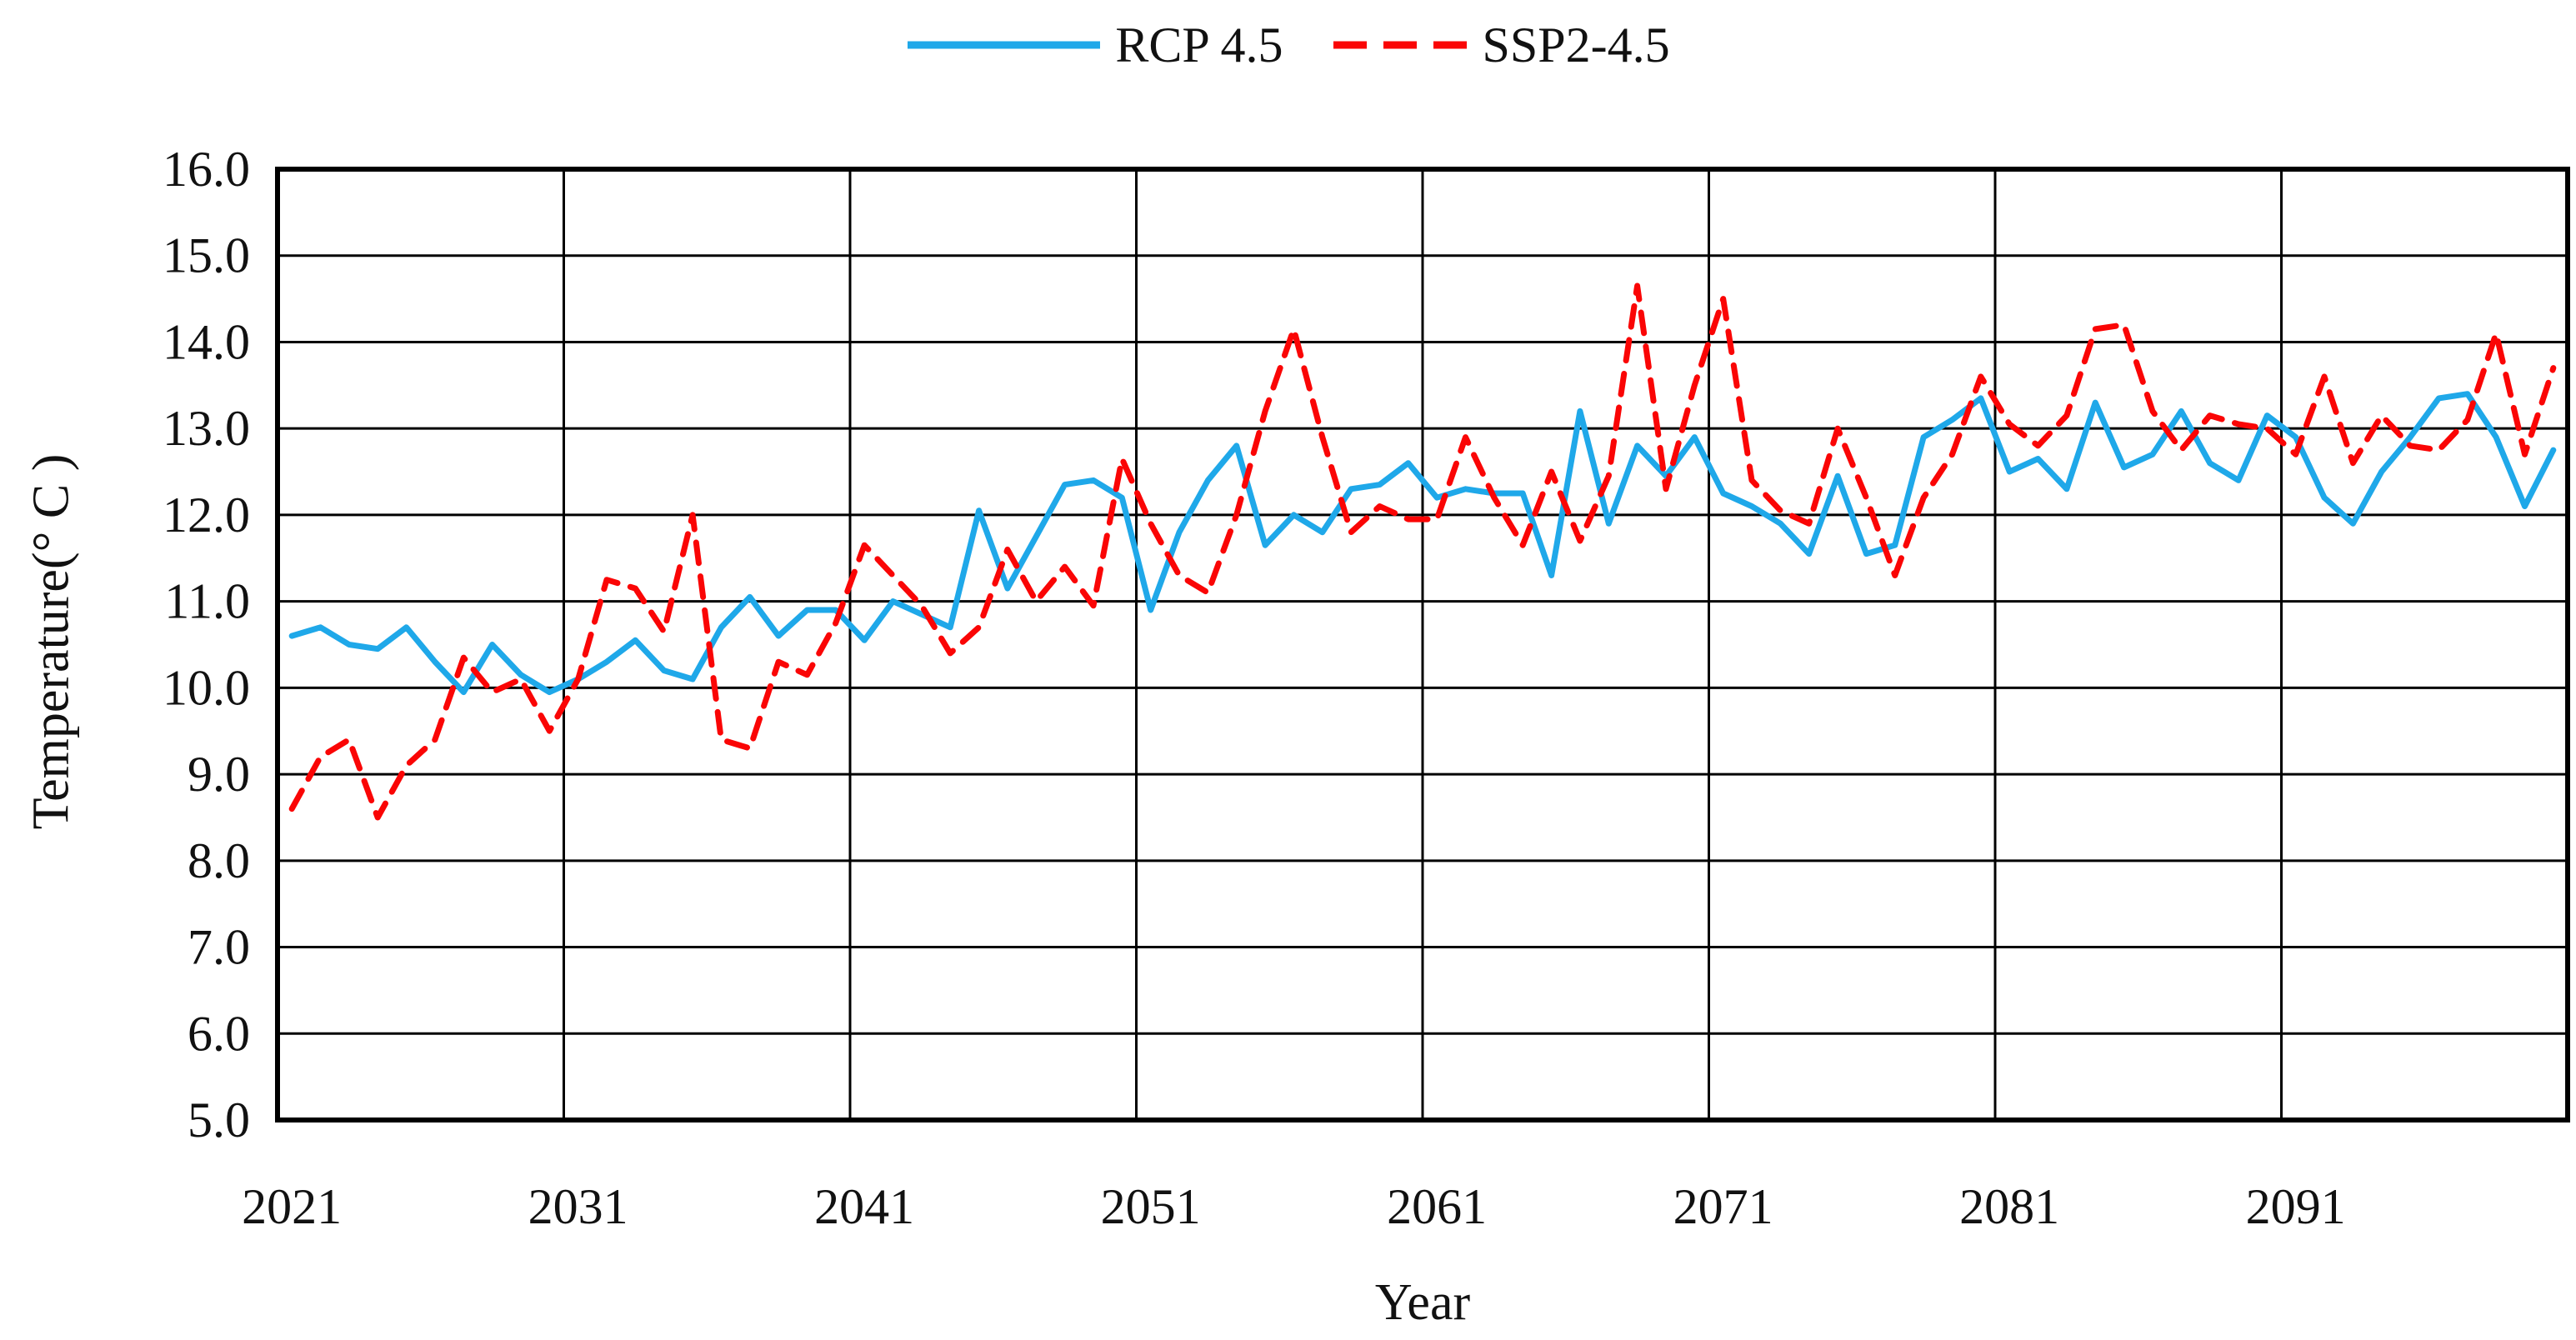 The height and width of the screenshot is (1340, 2576). Describe the element at coordinates (578, 1206) in the screenshot. I see `x-tick-label: 2031` at that location.